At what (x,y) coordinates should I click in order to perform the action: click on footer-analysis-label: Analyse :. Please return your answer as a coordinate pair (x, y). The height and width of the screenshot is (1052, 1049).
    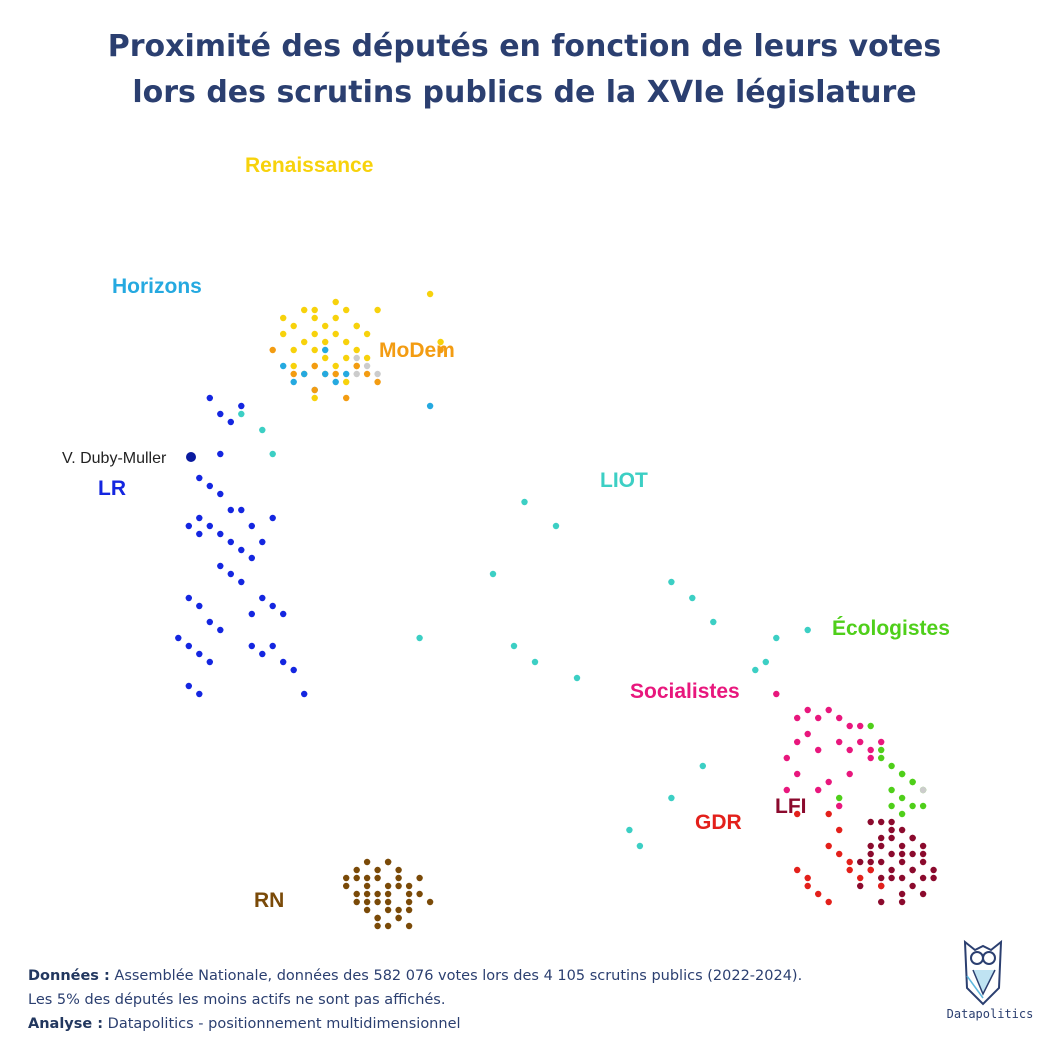
    Looking at the image, I should click on (66, 1024).